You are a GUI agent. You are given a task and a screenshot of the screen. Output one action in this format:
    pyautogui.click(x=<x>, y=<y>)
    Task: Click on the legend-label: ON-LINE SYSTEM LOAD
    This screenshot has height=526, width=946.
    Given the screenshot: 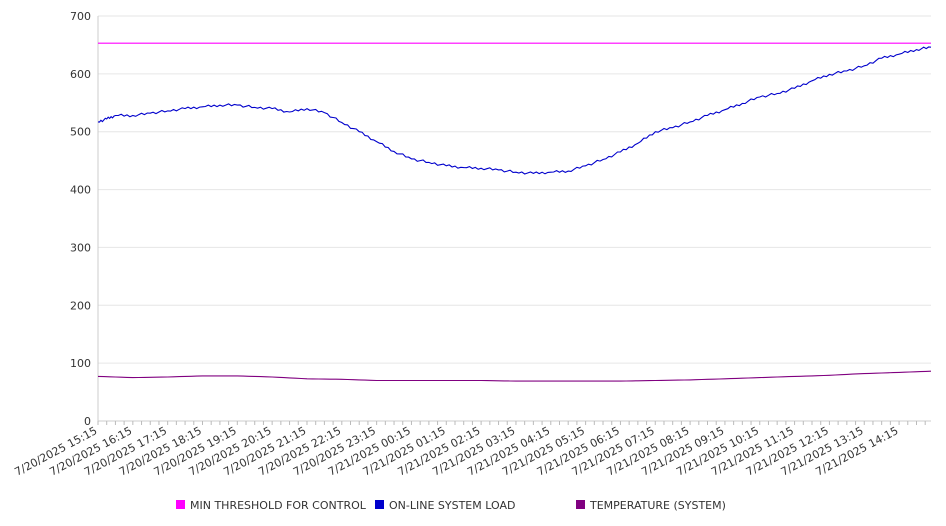 What is the action you would take?
    pyautogui.click(x=452, y=505)
    